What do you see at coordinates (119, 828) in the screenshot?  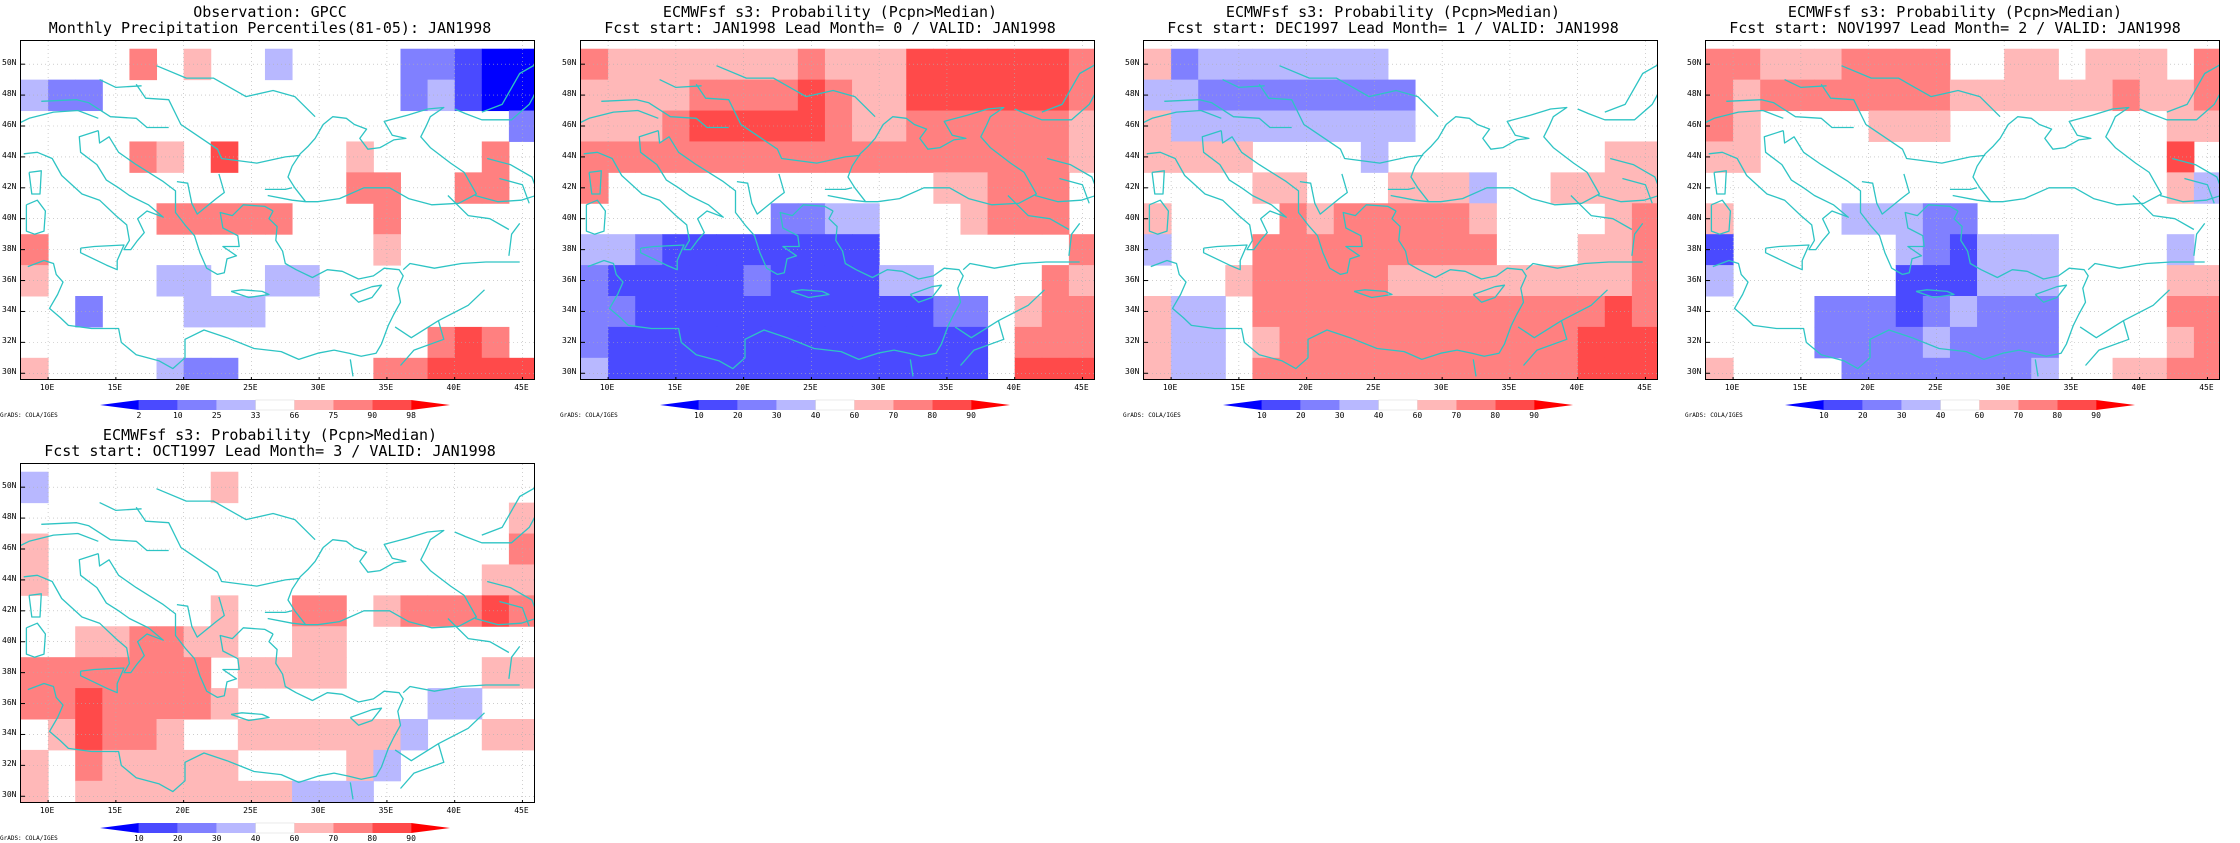 I see `colorbar-arrow-low` at bounding box center [119, 828].